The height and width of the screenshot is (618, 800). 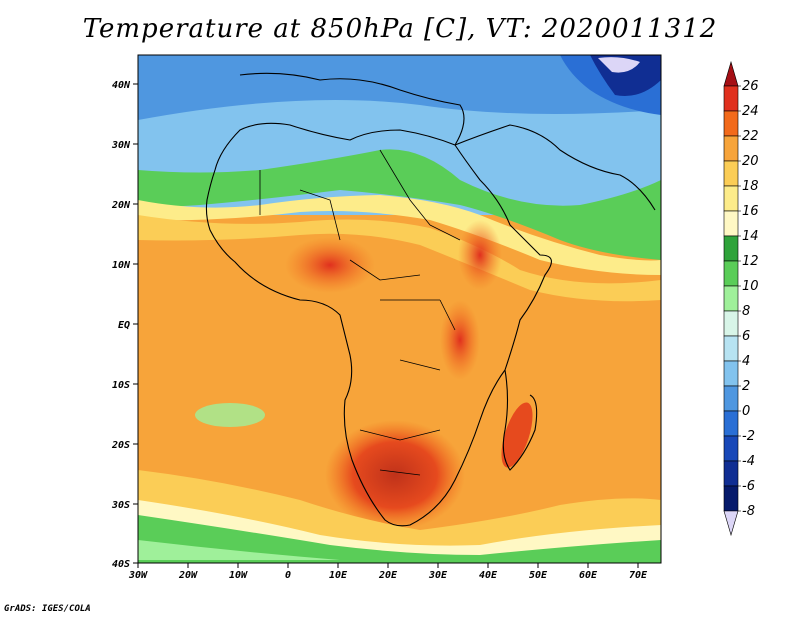 I want to click on latitude-axis: 40N 30N 20N 10N EQ 10S 20S 30S 40S, so click(x=124, y=325).